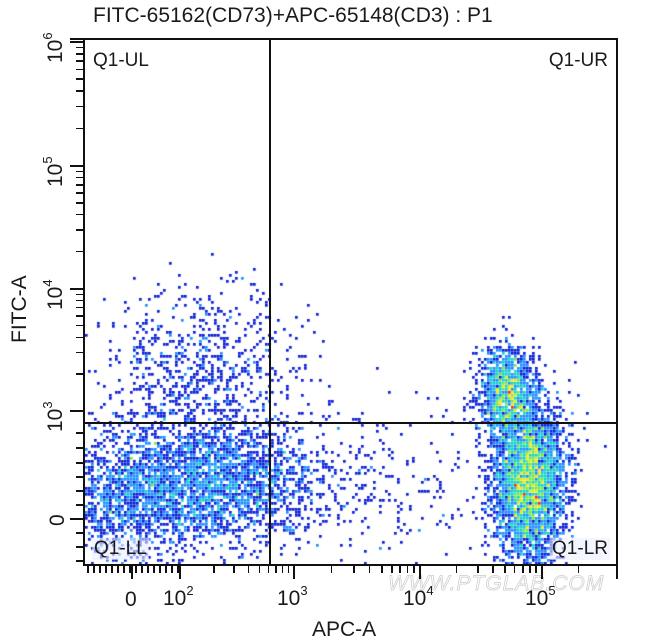 The image size is (650, 644). What do you see at coordinates (53, 416) in the screenshot?
I see `y-tick-label: 10³` at bounding box center [53, 416].